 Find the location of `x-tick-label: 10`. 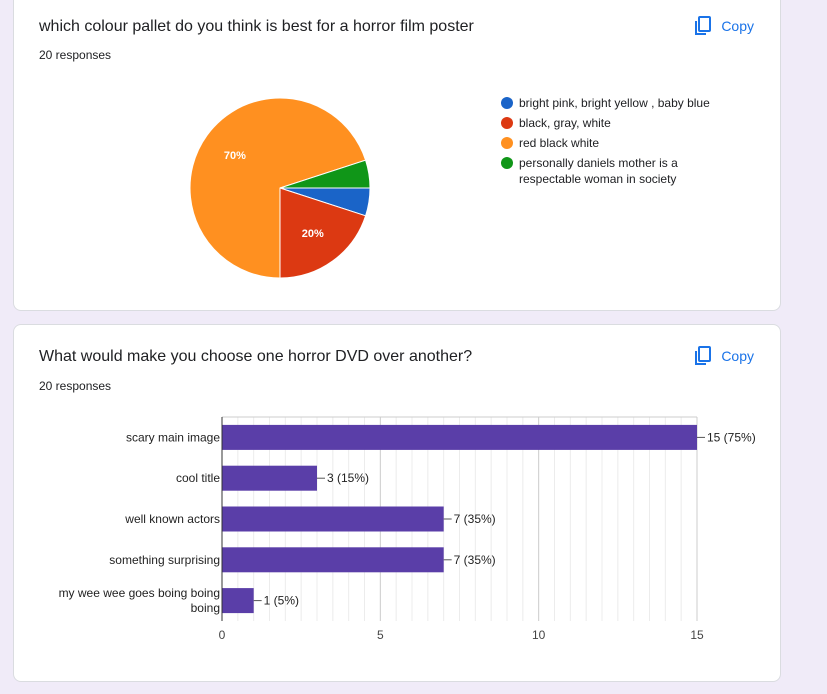

x-tick-label: 10 is located at coordinates (539, 635).